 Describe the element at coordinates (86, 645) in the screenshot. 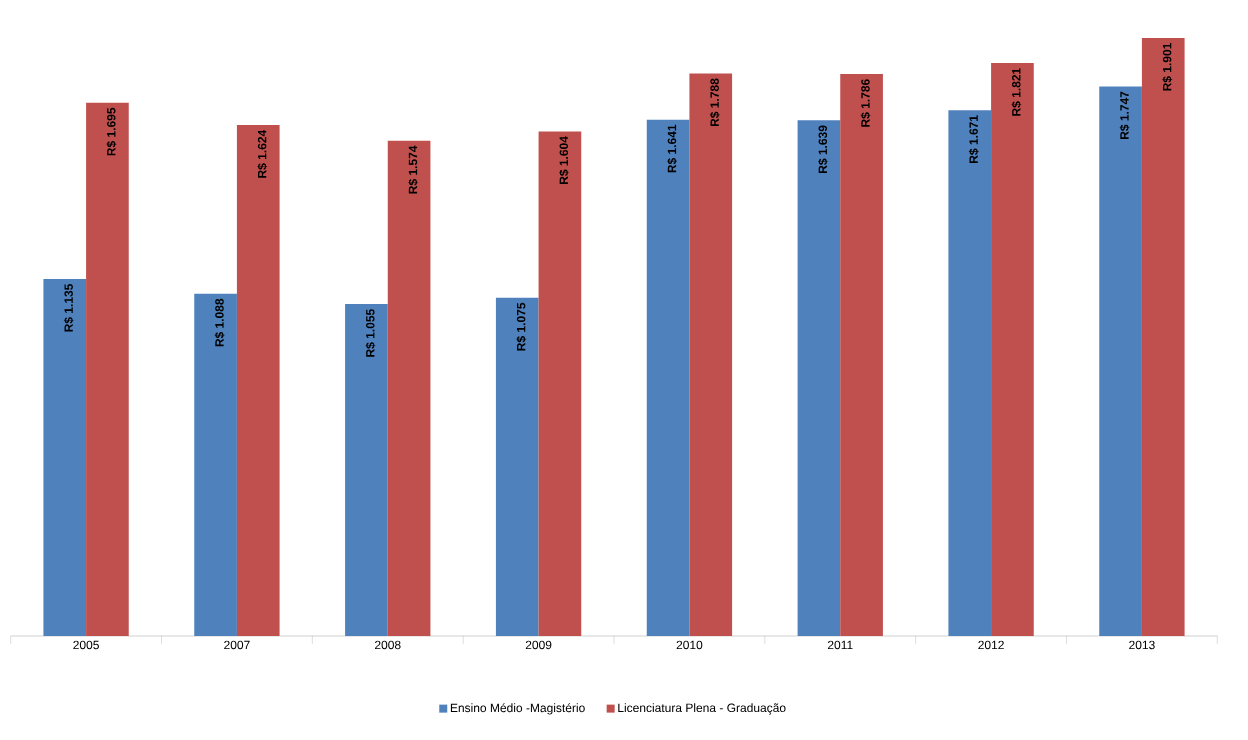

I see `x-tick-label: 2005` at that location.